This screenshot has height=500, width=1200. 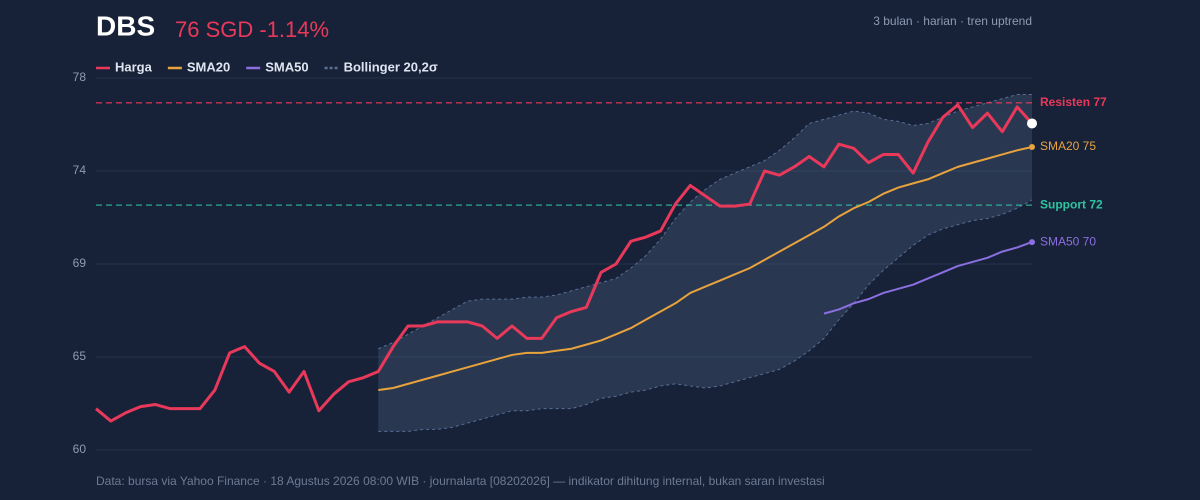 What do you see at coordinates (1073, 102) in the screenshot?
I see `level-label: Resisten 77` at bounding box center [1073, 102].